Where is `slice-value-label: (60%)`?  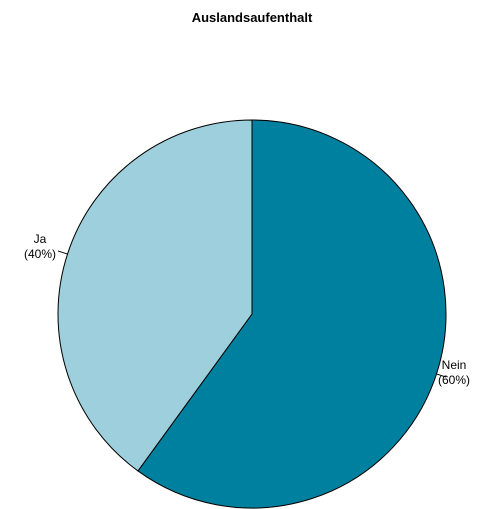
slice-value-label: (60%) is located at coordinates (454, 380).